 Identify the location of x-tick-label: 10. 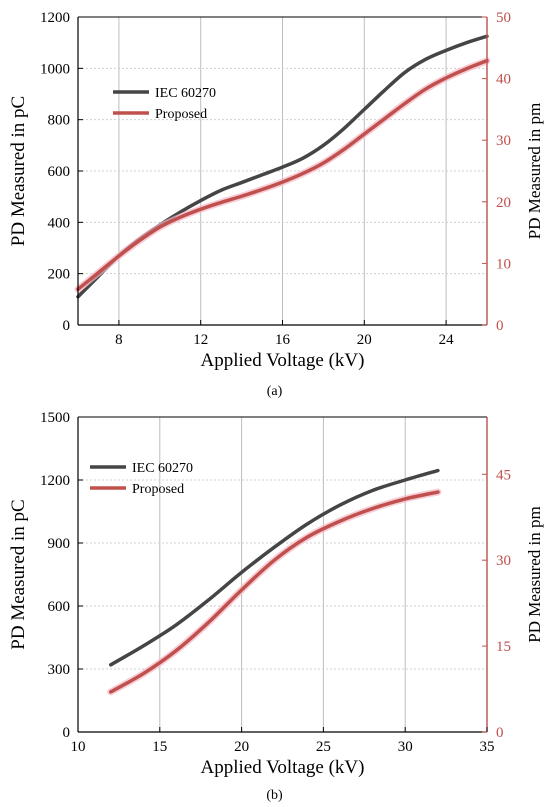
(78, 747).